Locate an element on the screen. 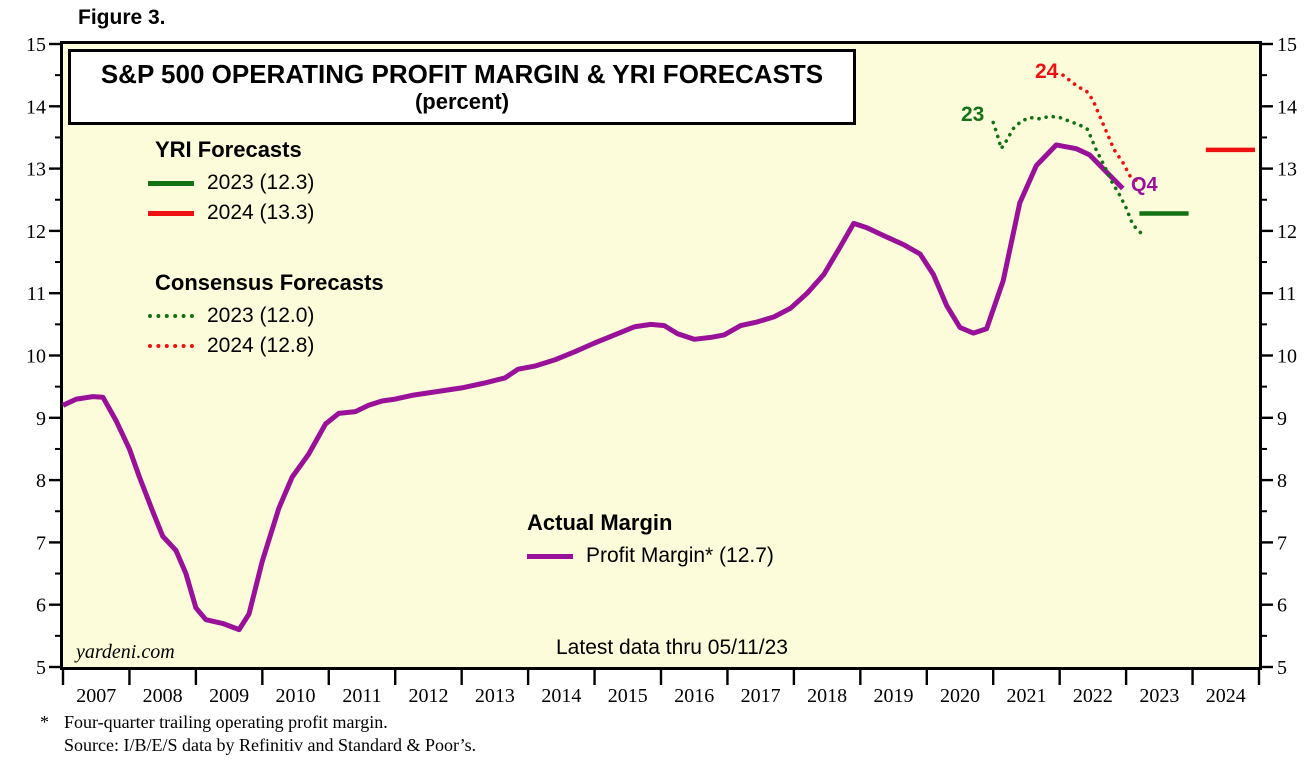 The width and height of the screenshot is (1315, 779). x-year-label: 2011 is located at coordinates (361, 696).